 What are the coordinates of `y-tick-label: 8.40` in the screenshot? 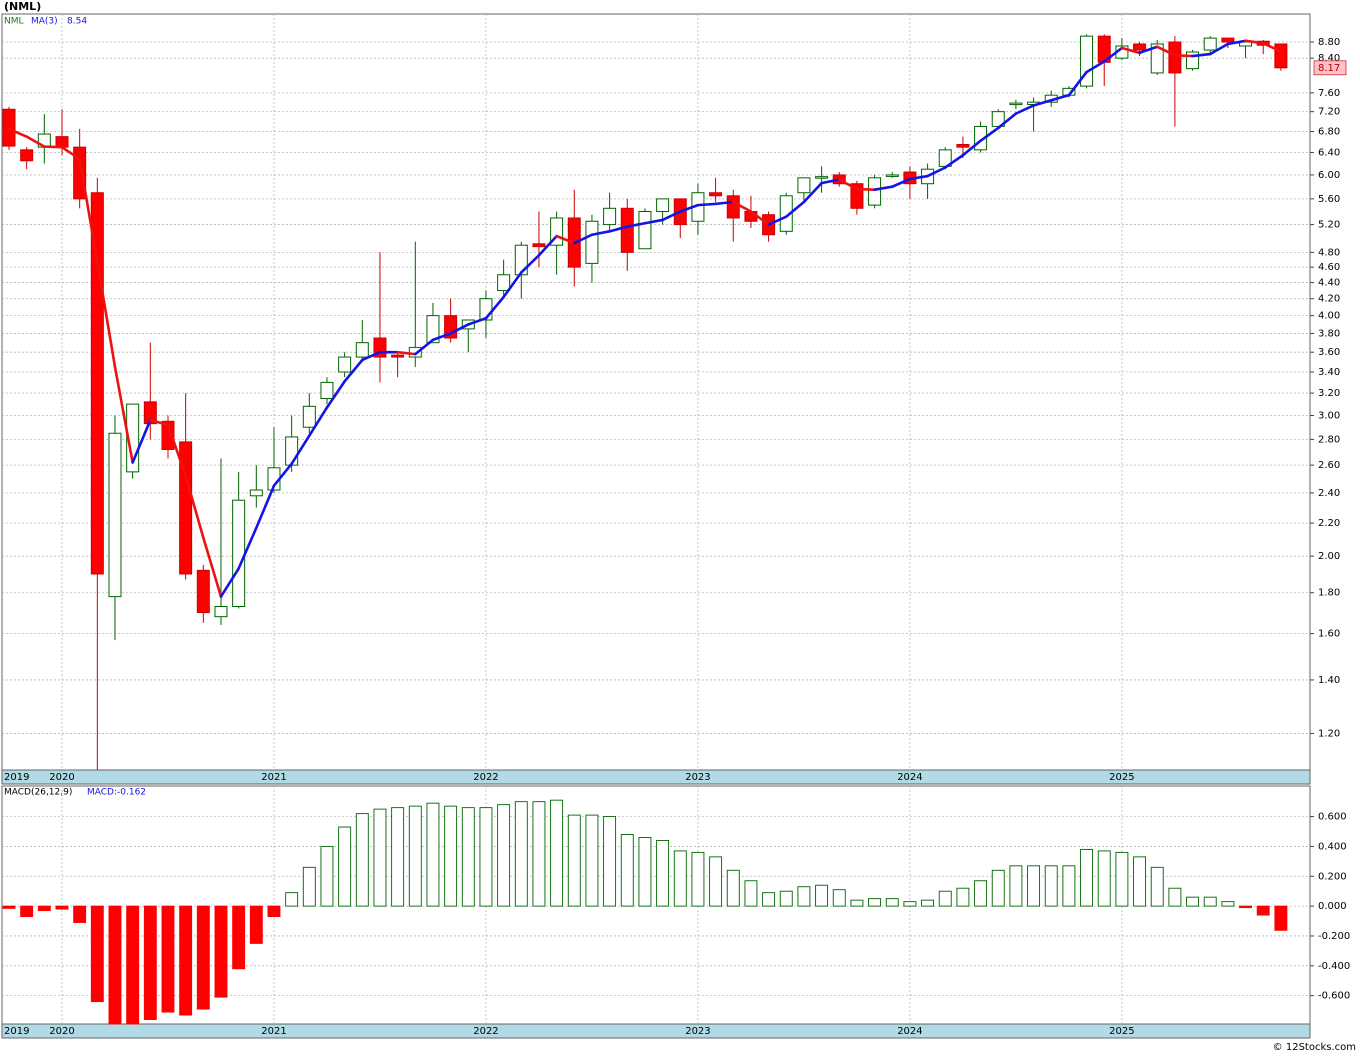 It's located at (1329, 58).